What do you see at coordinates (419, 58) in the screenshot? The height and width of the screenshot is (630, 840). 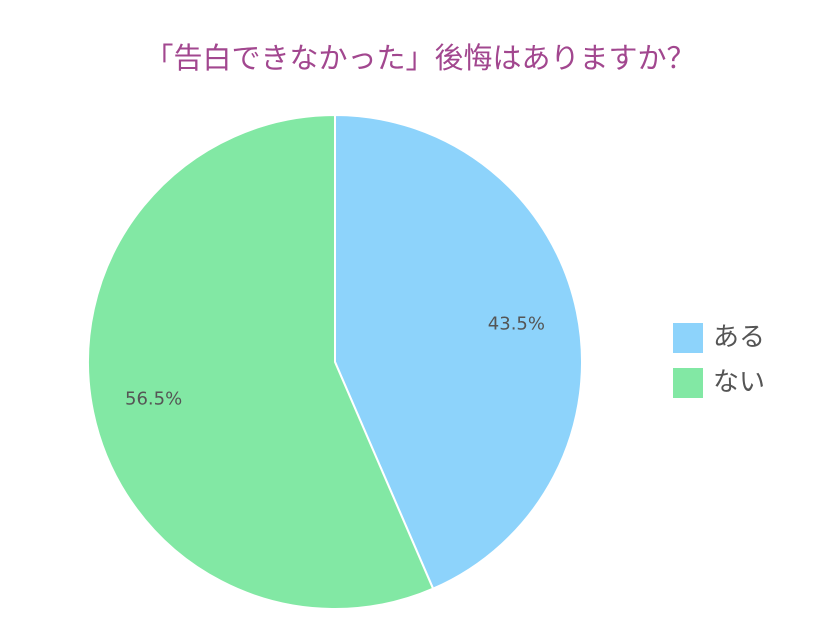 I see `chart-title: 「告白できなかった」後悔はありますか？` at bounding box center [419, 58].